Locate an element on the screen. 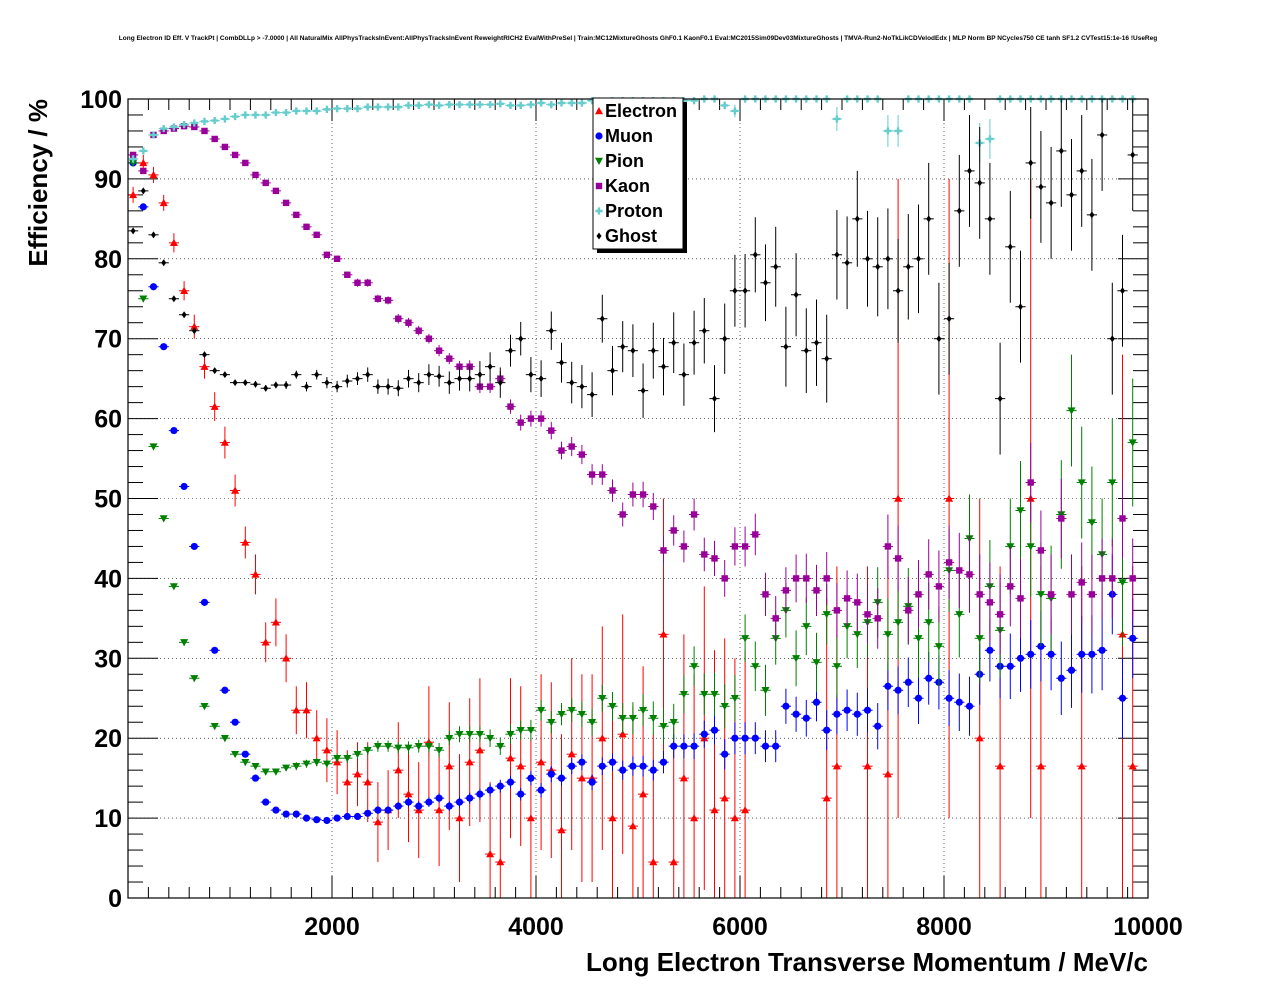 This screenshot has width=1276, height=996. legend-label: Electron is located at coordinates (641, 111).